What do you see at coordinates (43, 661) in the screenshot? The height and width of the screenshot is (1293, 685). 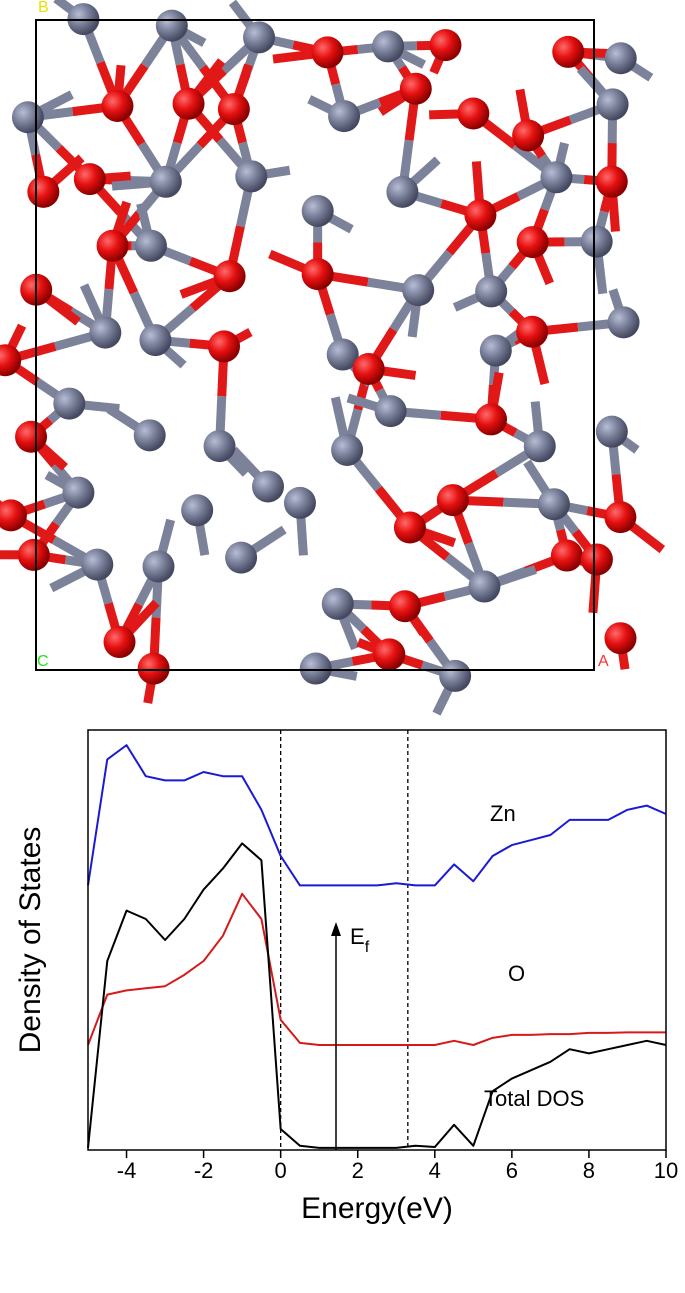 I see `axis-c-label: C` at bounding box center [43, 661].